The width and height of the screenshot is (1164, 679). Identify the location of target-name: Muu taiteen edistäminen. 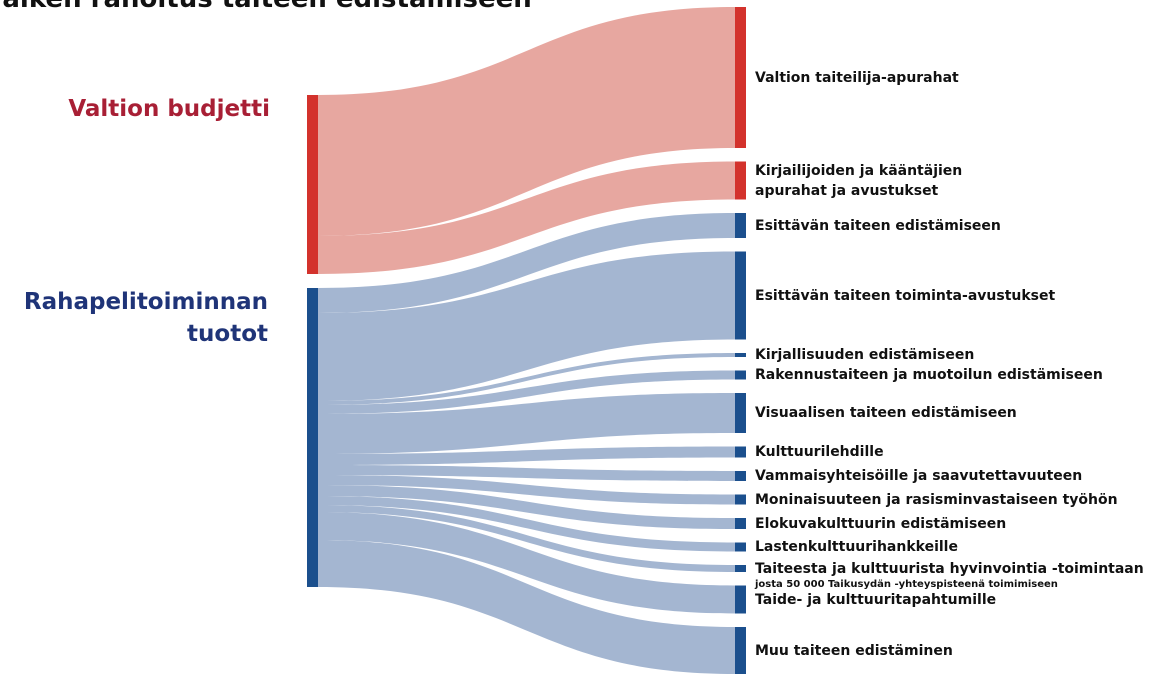
(854, 650).